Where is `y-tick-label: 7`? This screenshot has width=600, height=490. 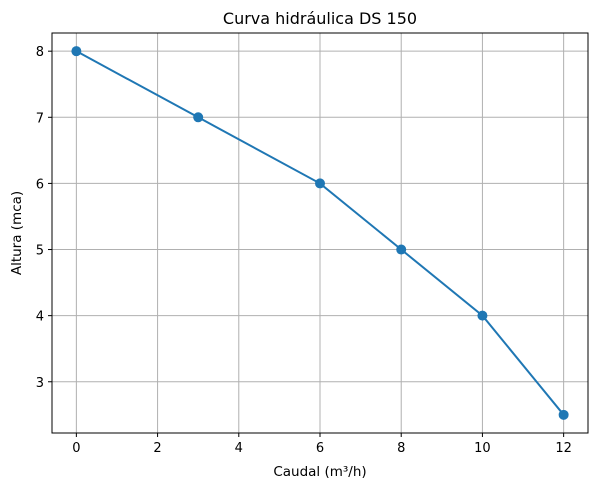
y-tick-label: 7 is located at coordinates (40, 118).